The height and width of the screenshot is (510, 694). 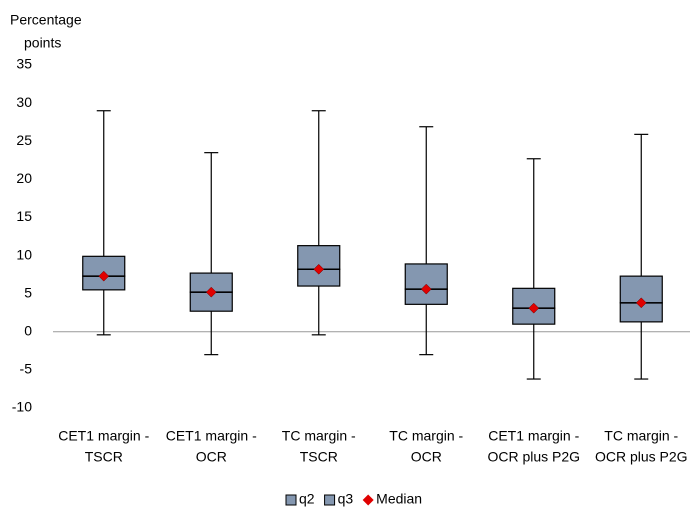 I want to click on y-tick-label: 15, so click(x=24, y=216).